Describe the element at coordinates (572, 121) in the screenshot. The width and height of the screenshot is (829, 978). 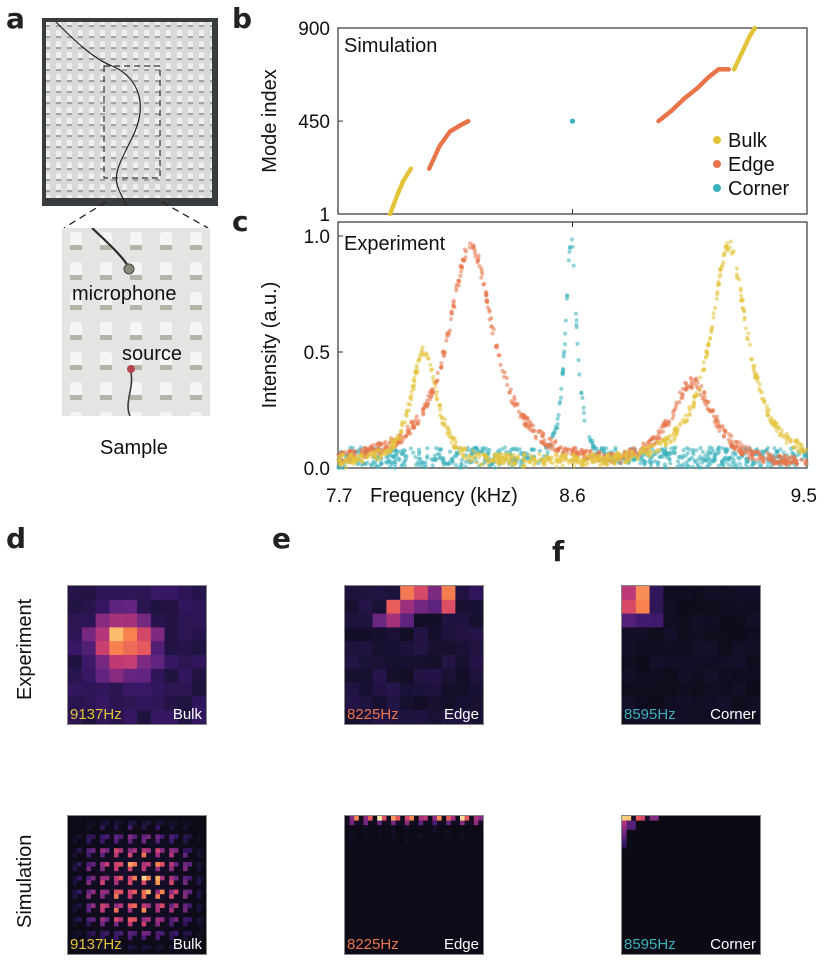
I see `series-corner` at that location.